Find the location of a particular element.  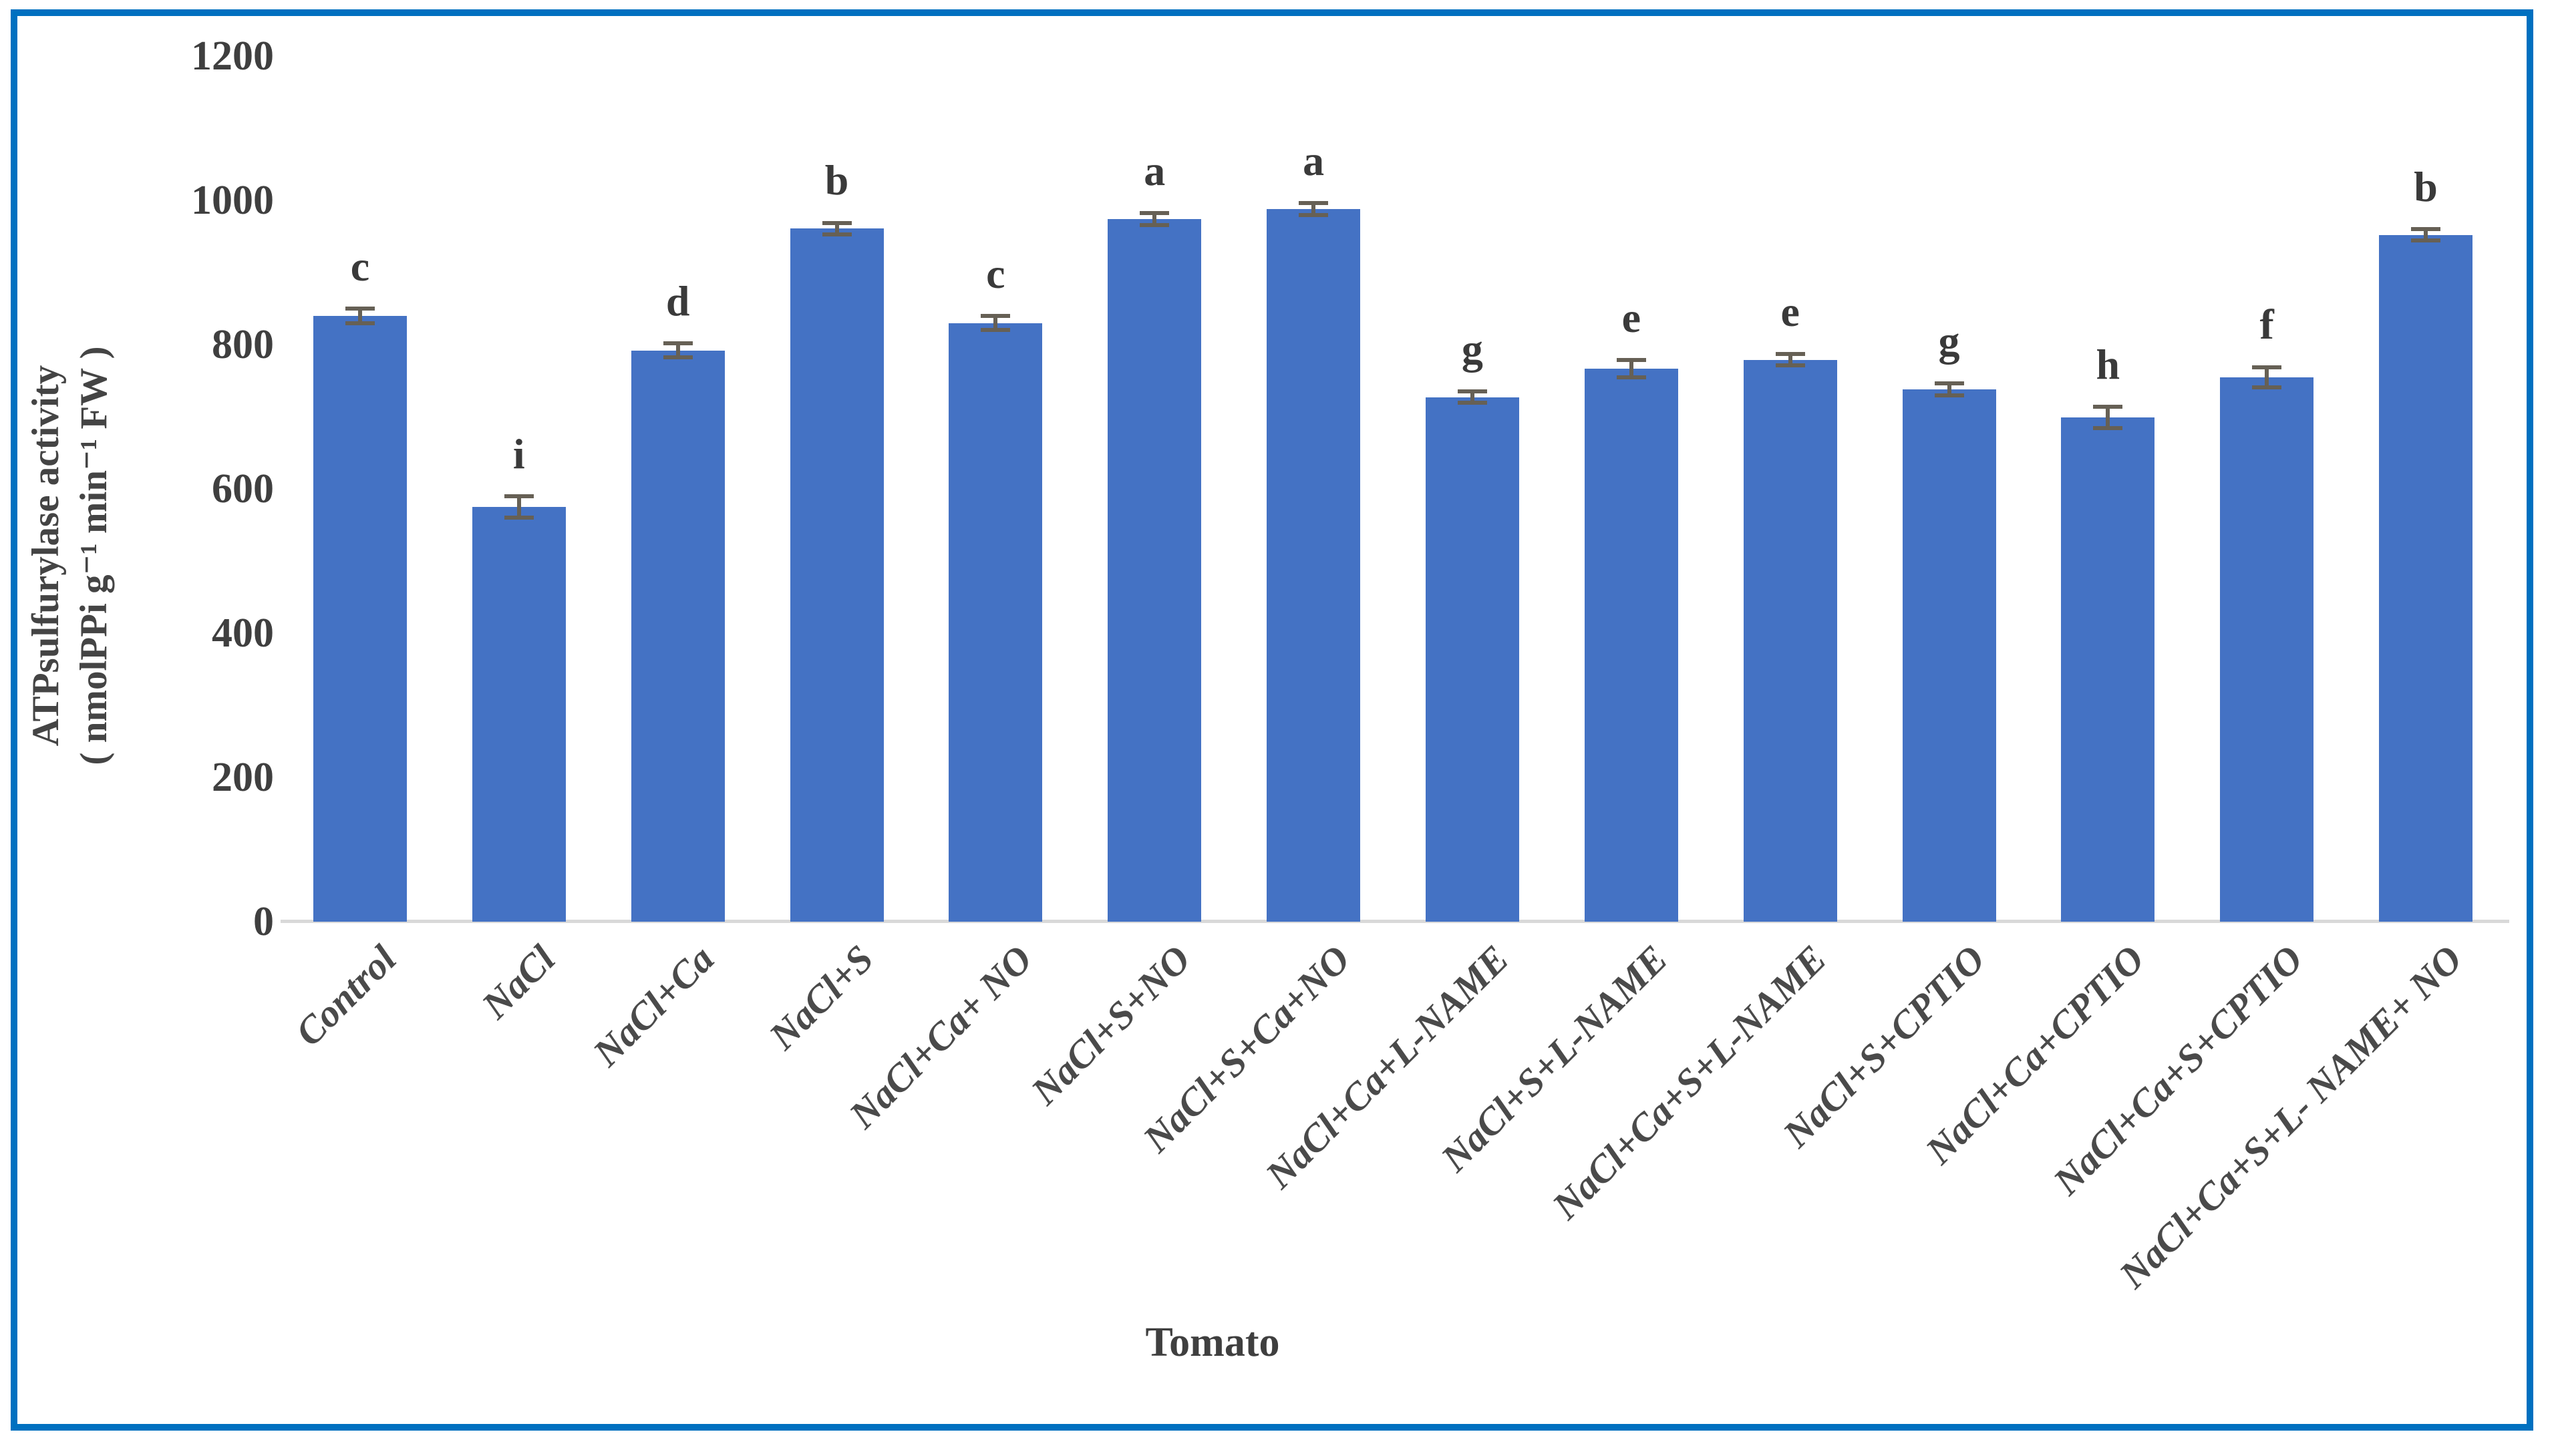

bar-NaCl+S+Ca+NO is located at coordinates (1314, 562).